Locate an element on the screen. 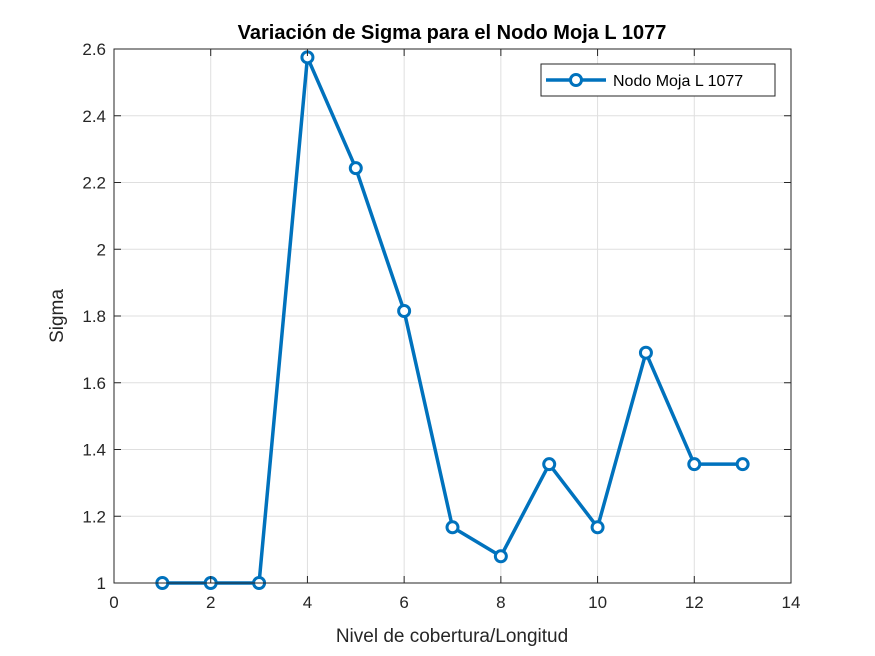 This screenshot has height=656, width=875. x-tick-label: 4 is located at coordinates (307, 602).